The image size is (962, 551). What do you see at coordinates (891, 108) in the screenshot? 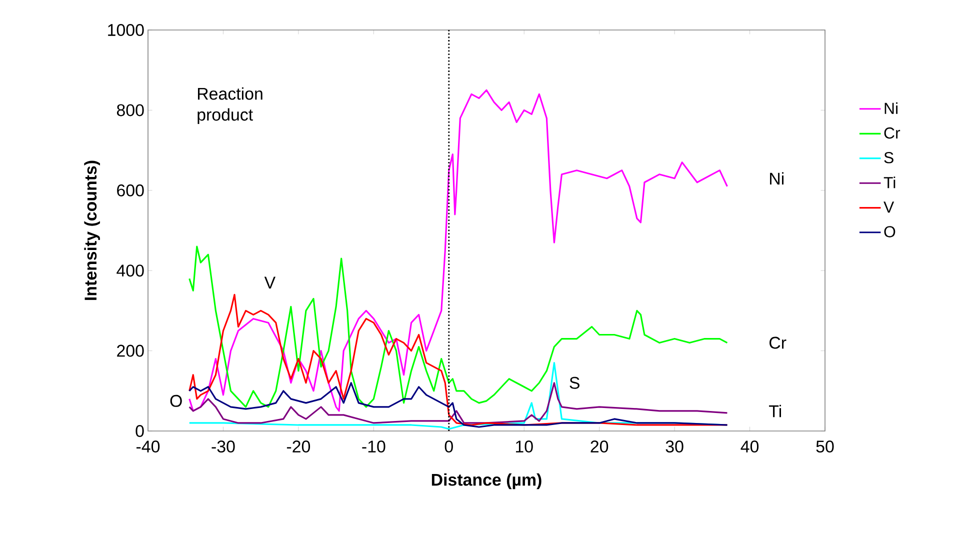
I see `legend-label: Ni` at bounding box center [891, 108].